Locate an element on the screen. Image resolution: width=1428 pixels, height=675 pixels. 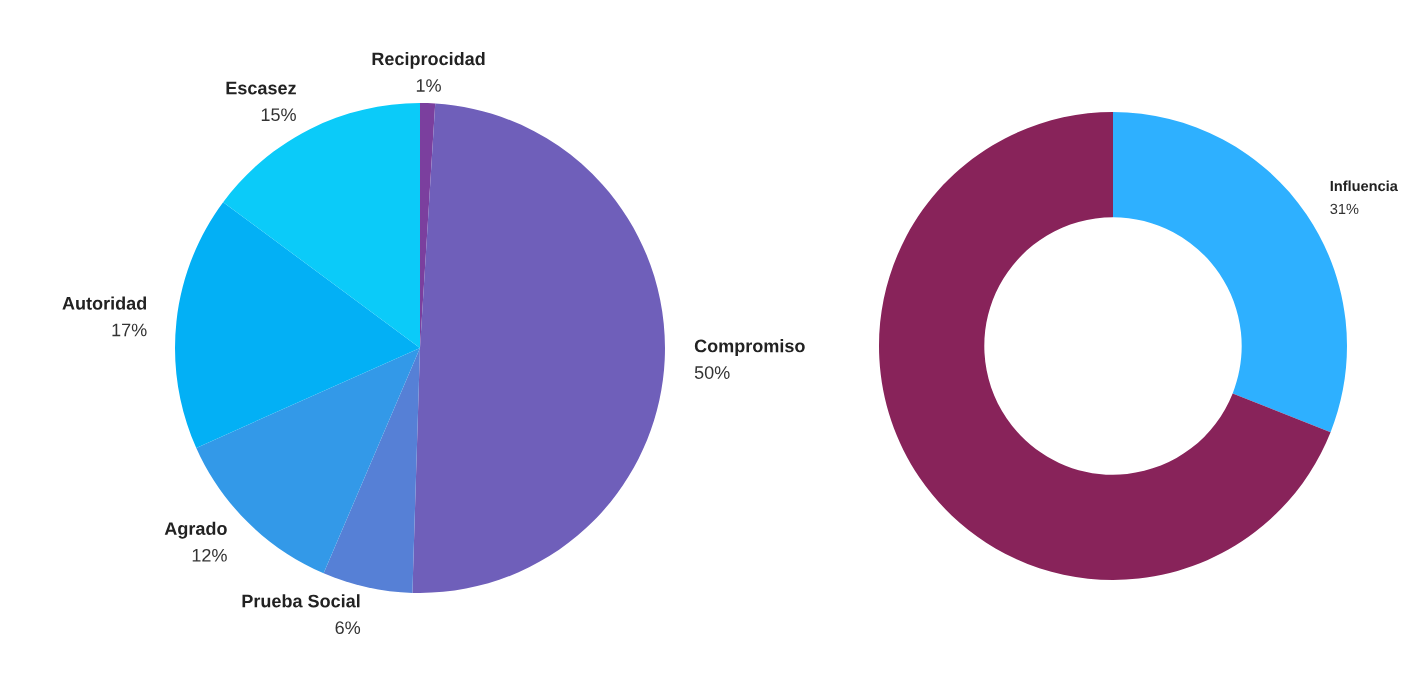
slice-label: Agrado is located at coordinates (195, 530).